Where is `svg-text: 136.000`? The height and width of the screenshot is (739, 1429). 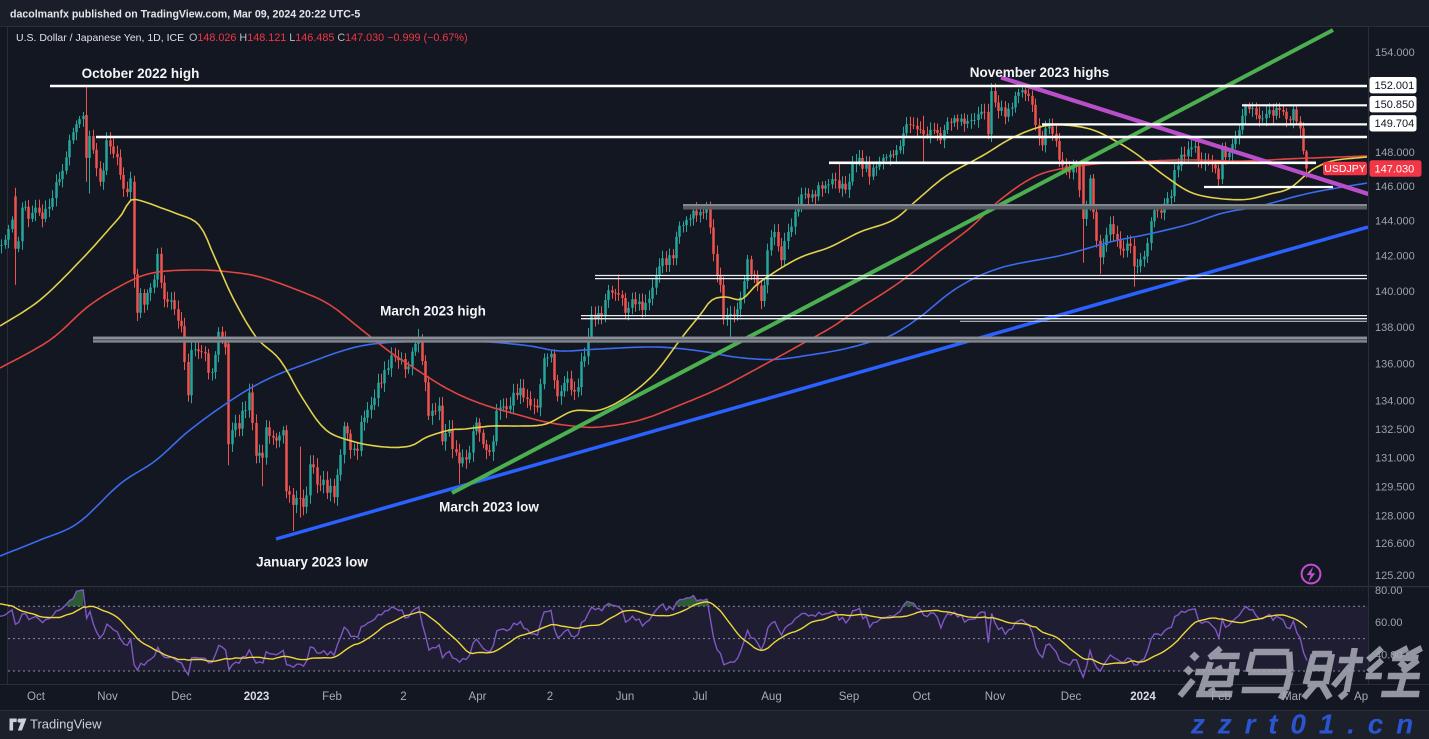 svg-text: 136.000 is located at coordinates (1395, 365).